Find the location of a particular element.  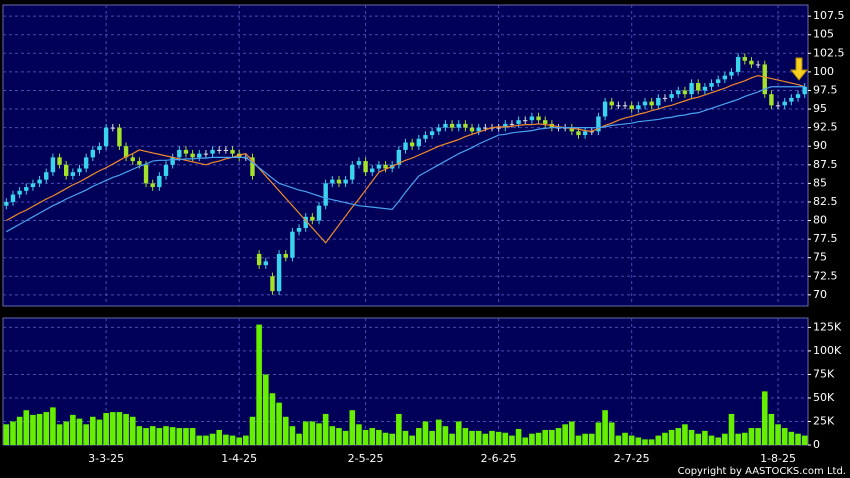

y-tick-label: 95 is located at coordinates (820, 108).